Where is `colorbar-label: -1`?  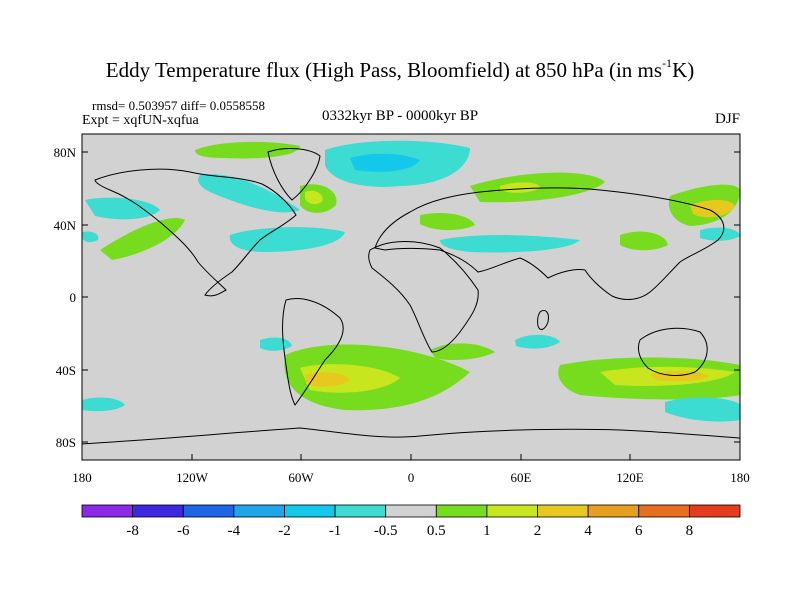 colorbar-label: -1 is located at coordinates (335, 531).